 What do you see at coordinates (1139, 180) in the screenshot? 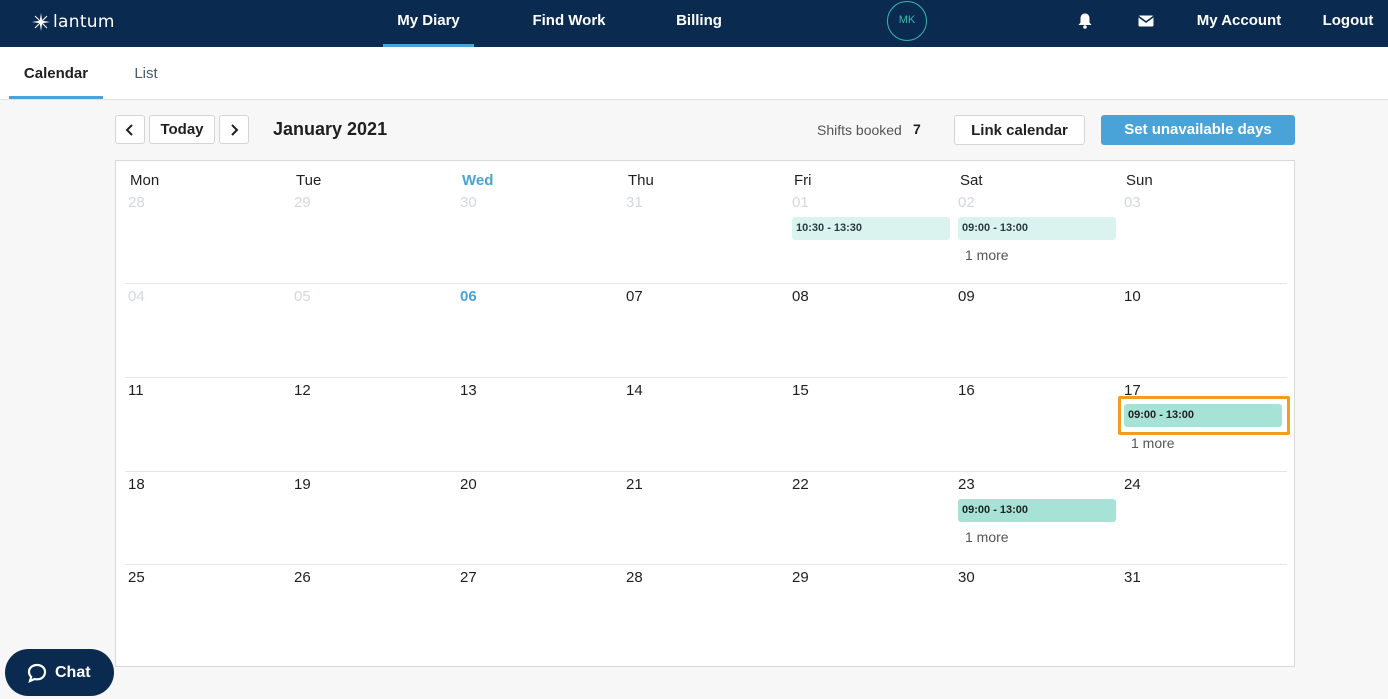
I see `weekday-header-sun: Sun` at bounding box center [1139, 180].